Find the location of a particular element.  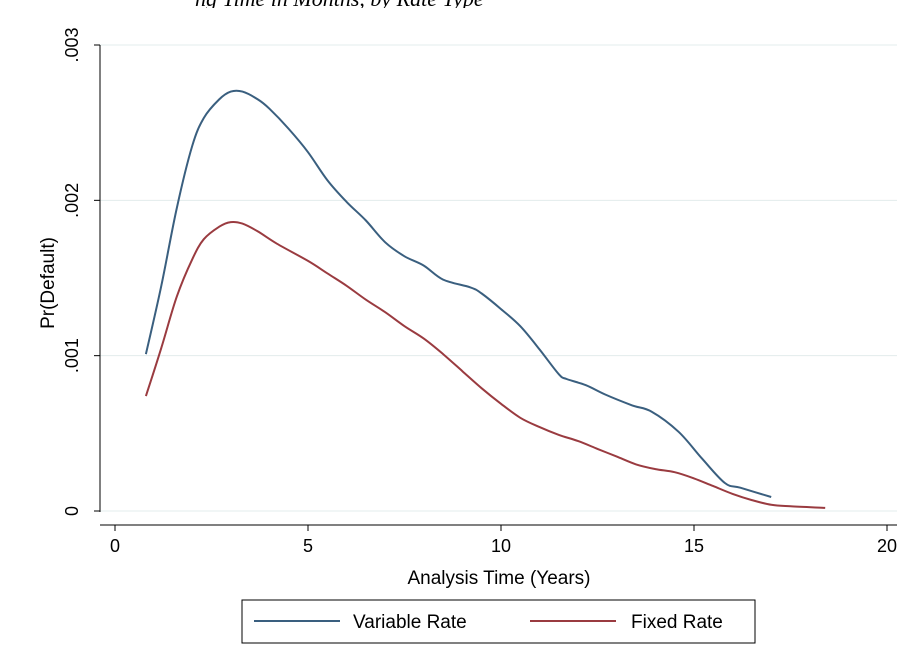

x-tick-label: 5 is located at coordinates (308, 546).